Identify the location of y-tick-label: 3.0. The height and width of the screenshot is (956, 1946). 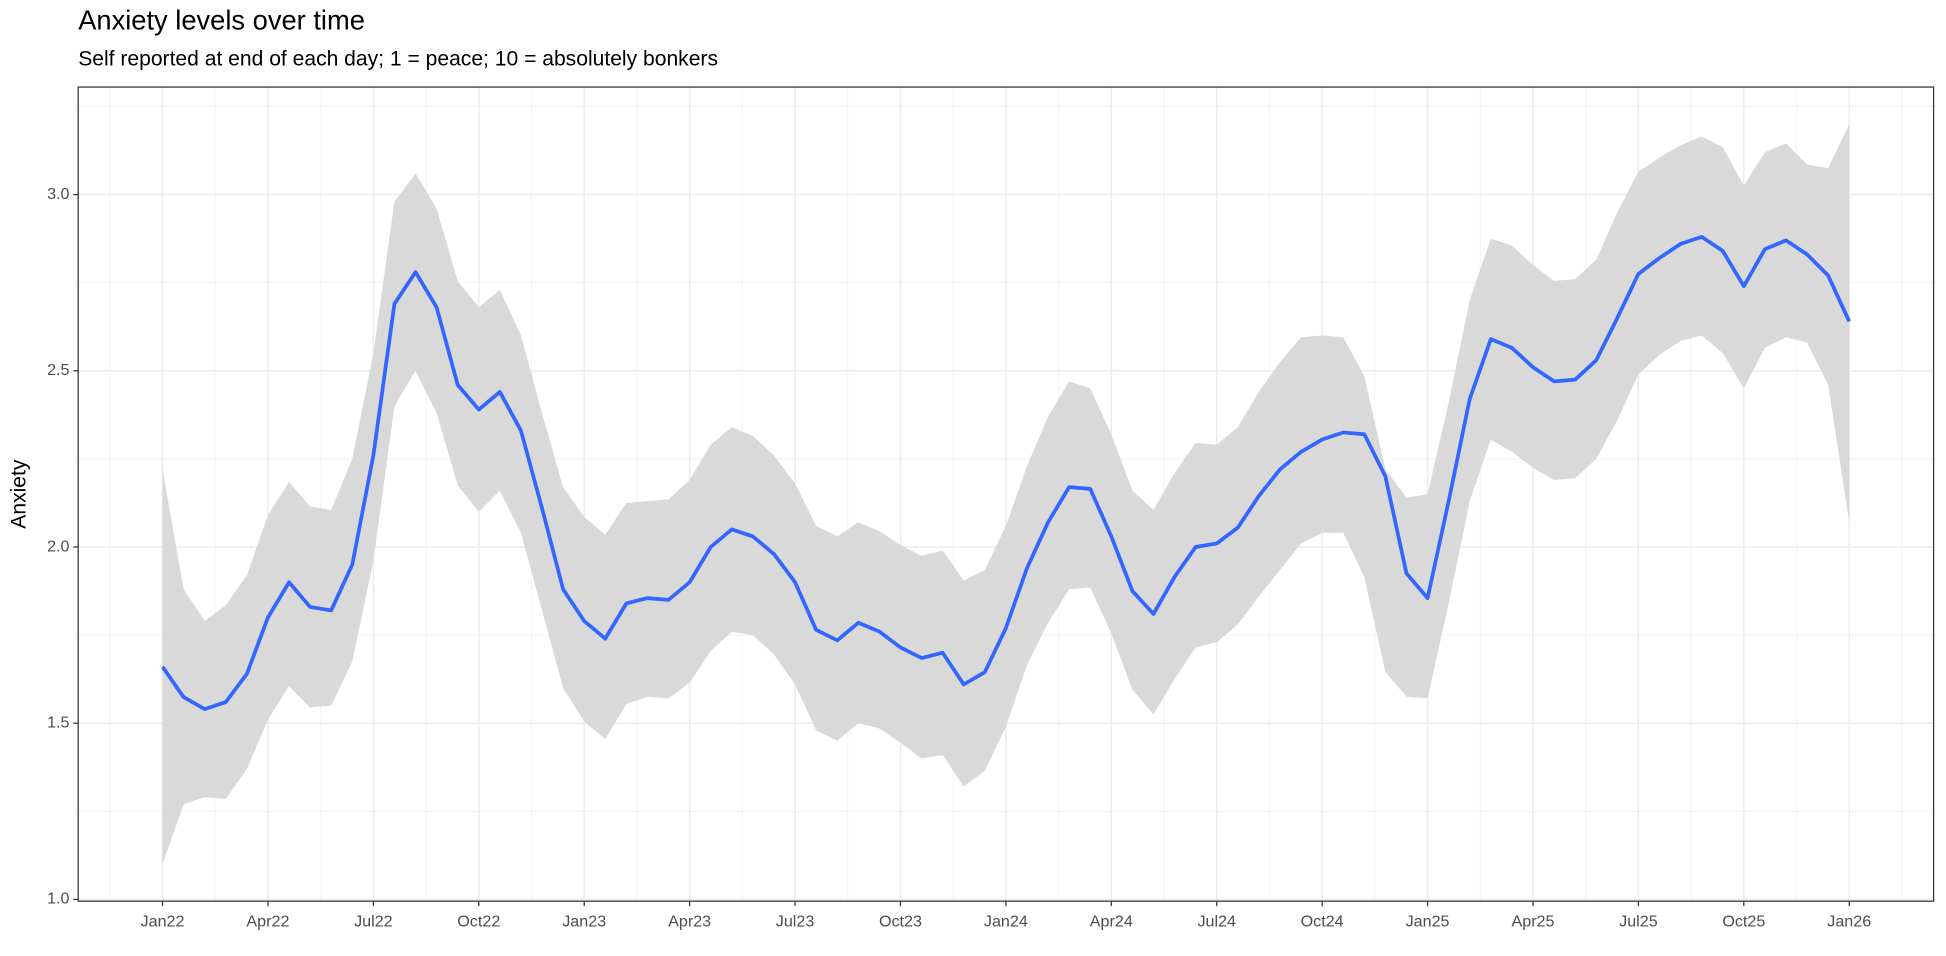
(58, 194).